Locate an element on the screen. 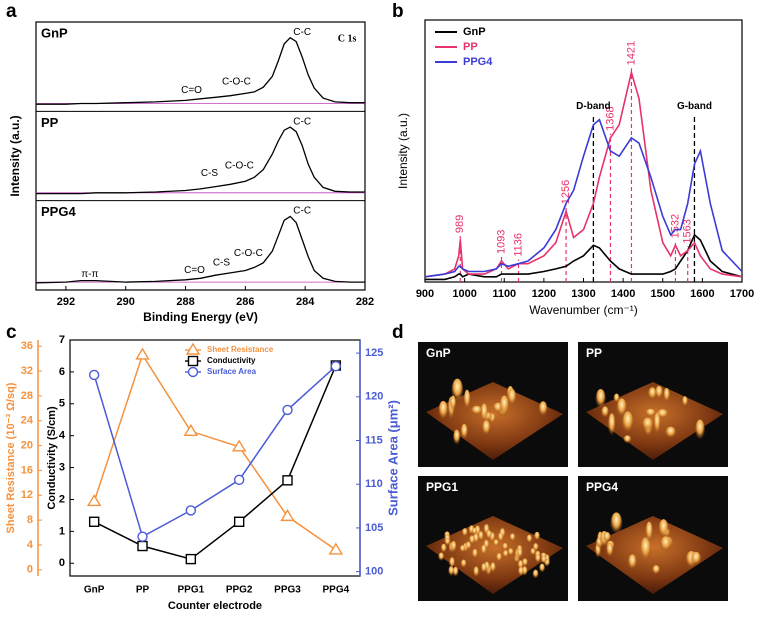 The width and height of the screenshot is (758, 617). y-tick-label: 100 is located at coordinates (374, 572).